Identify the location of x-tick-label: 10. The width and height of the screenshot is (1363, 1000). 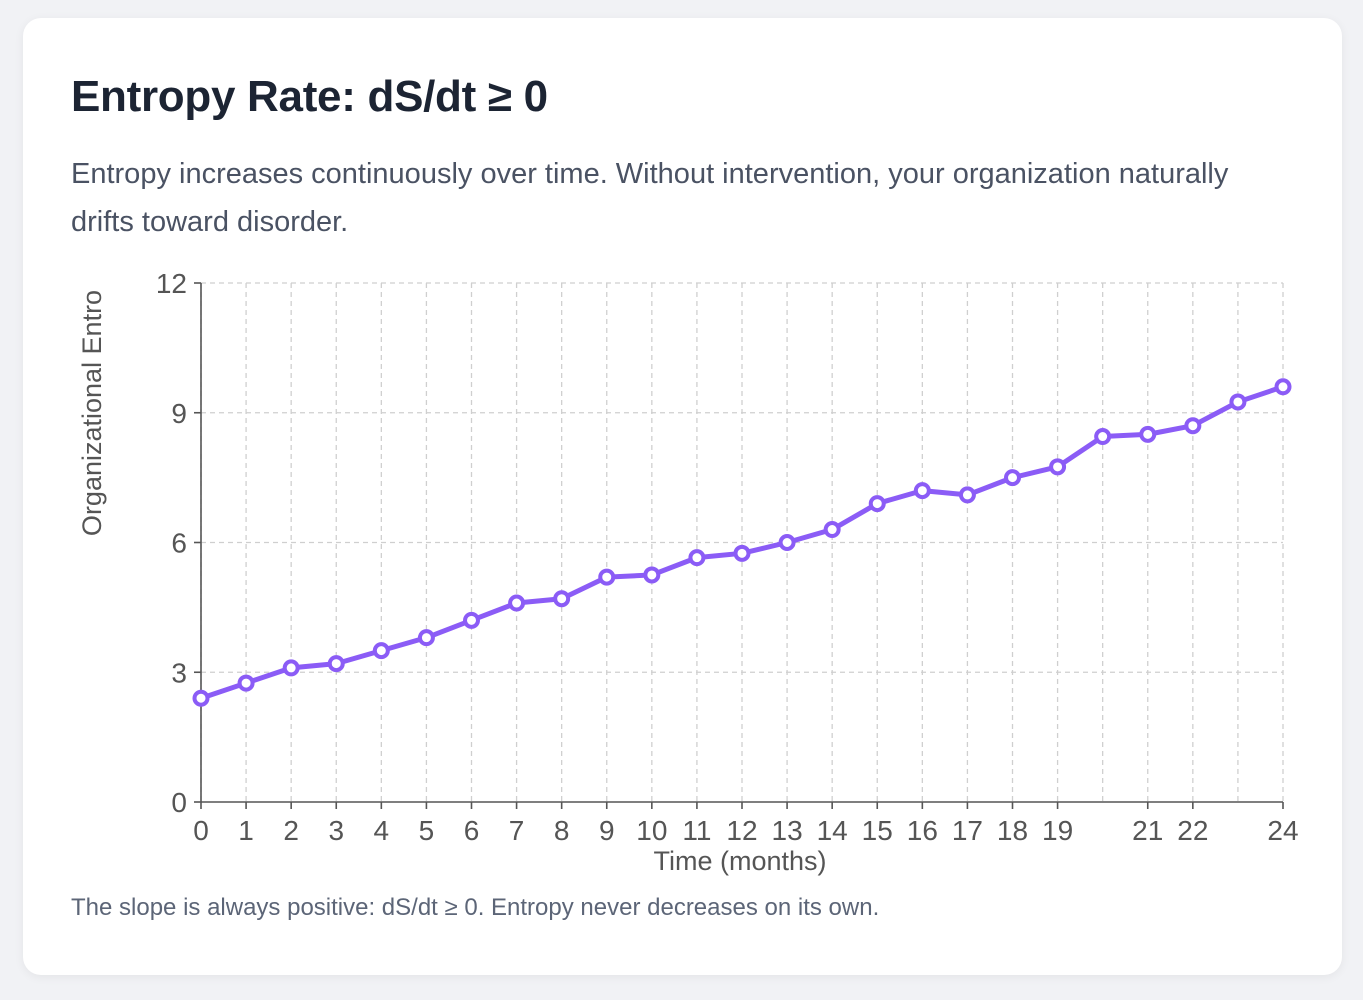
(651, 830).